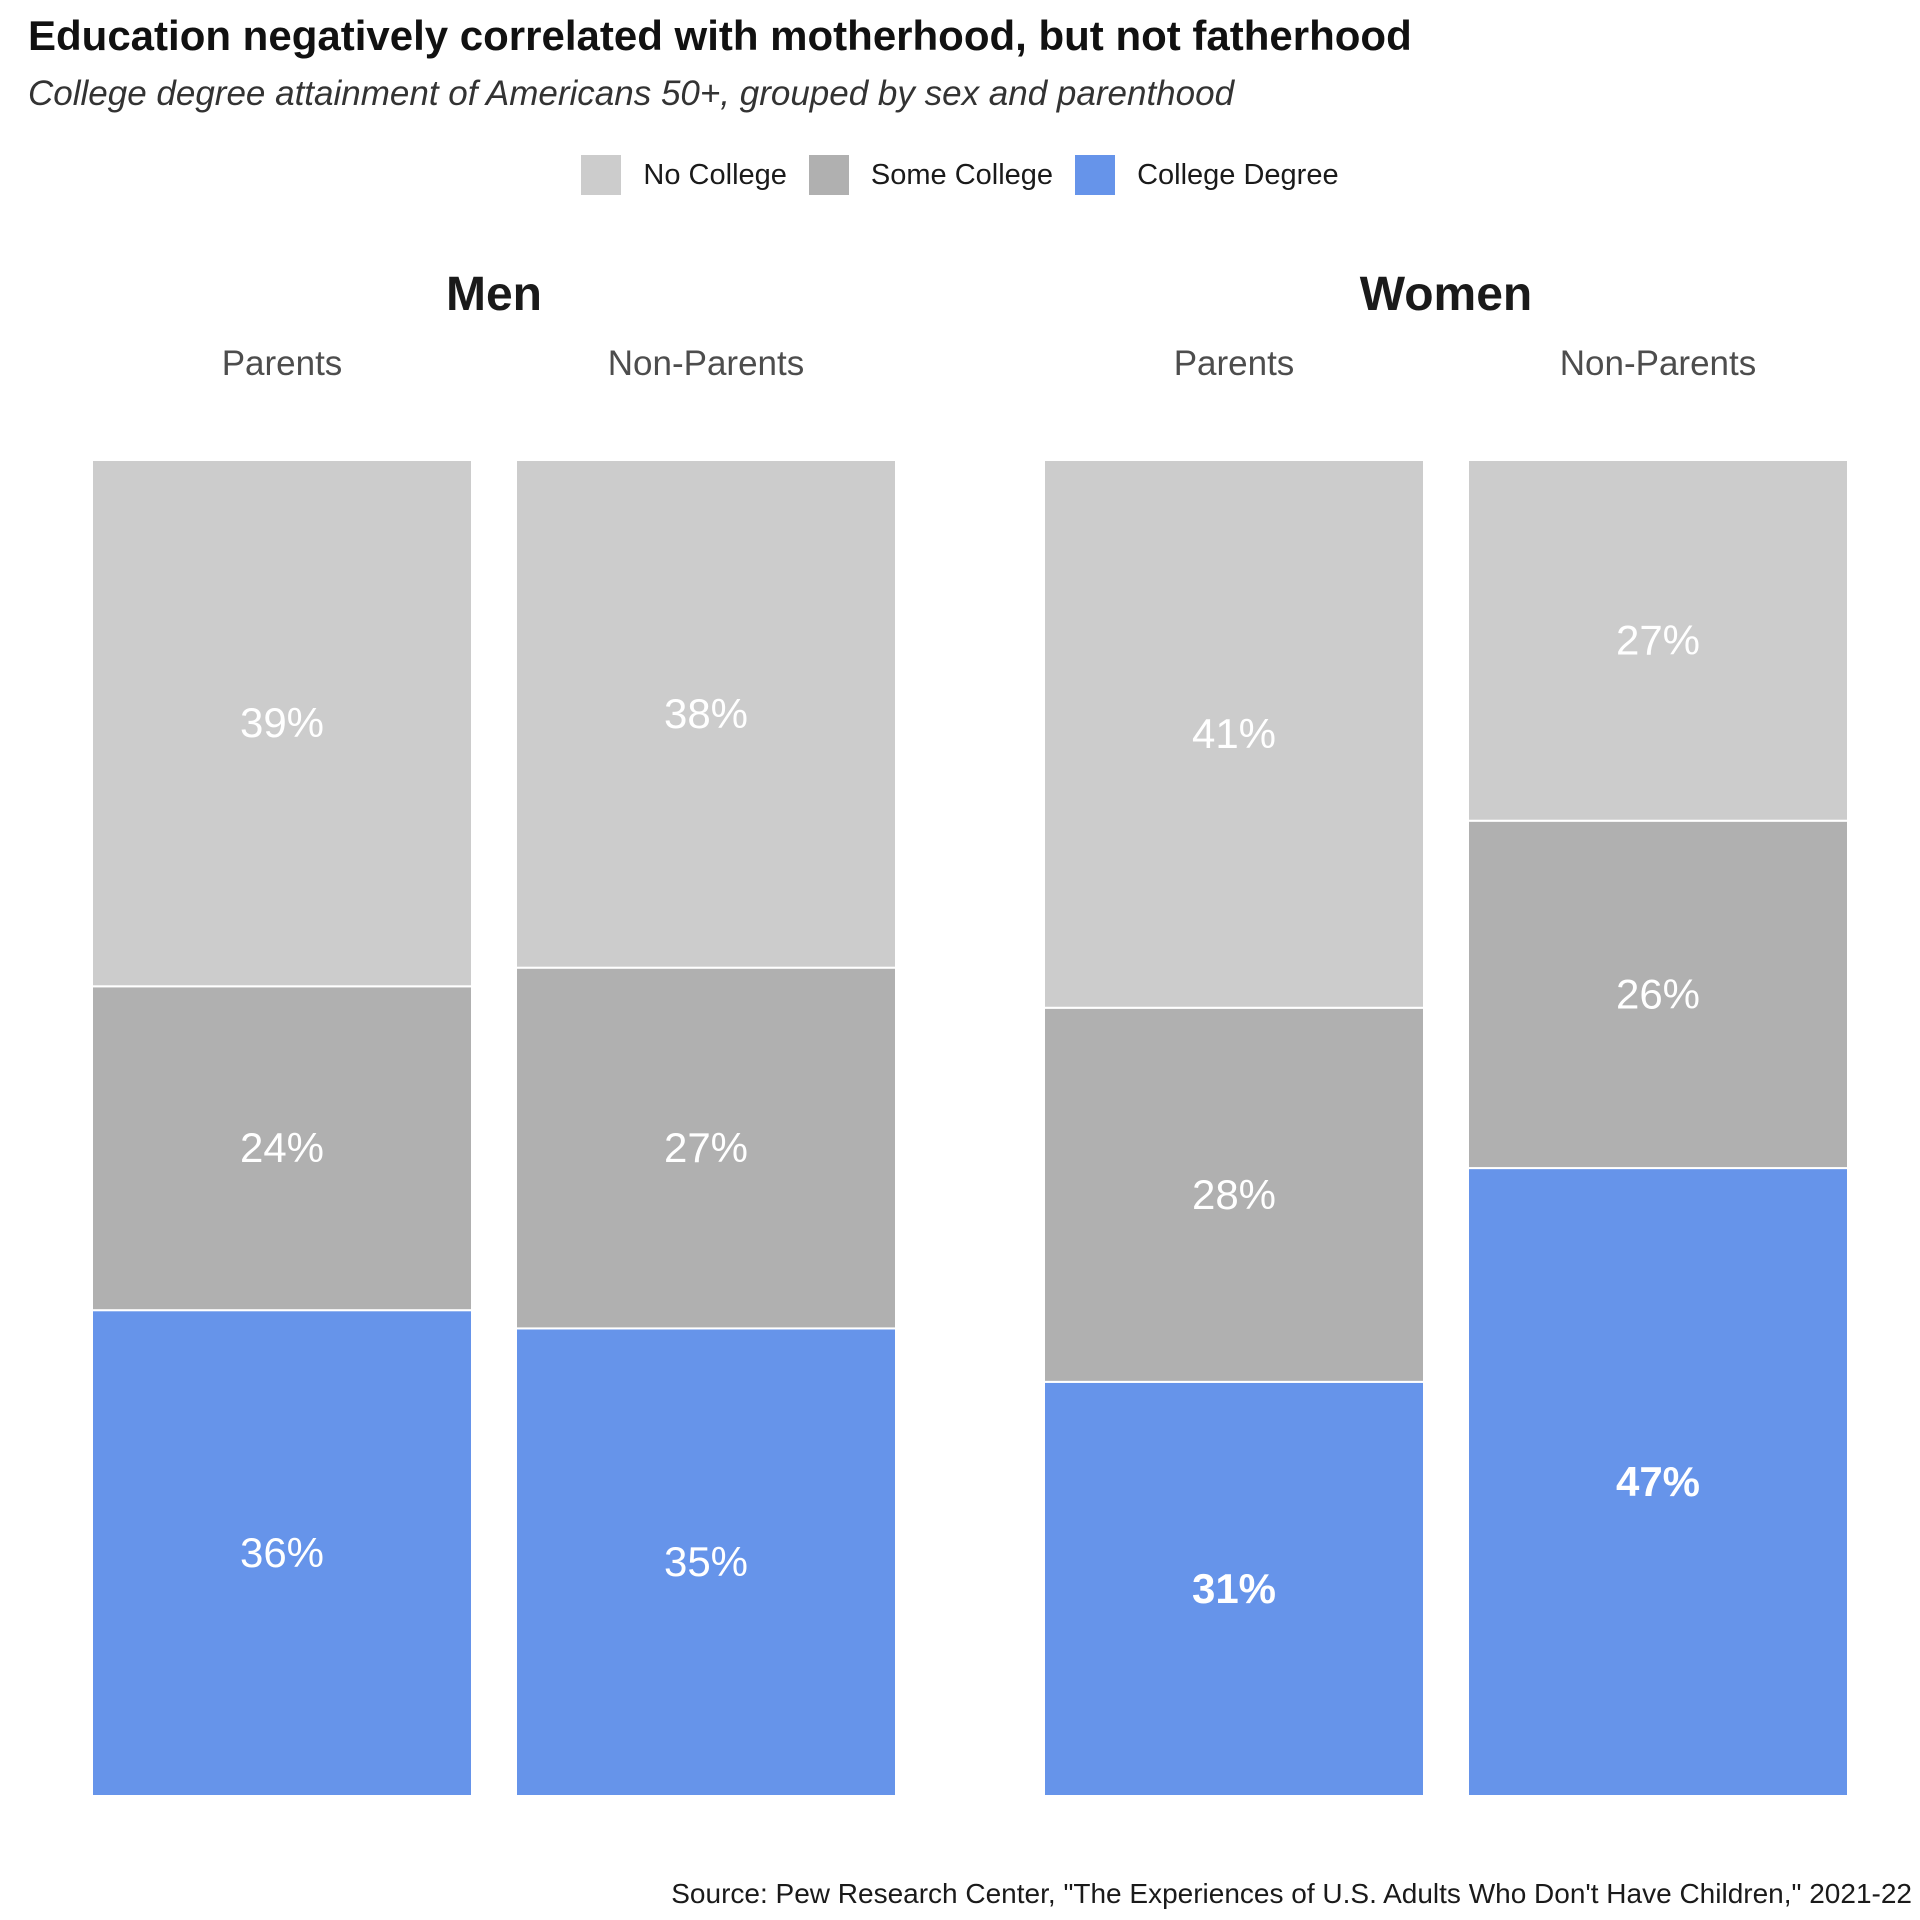 This screenshot has width=1920, height=1920. What do you see at coordinates (601, 175) in the screenshot?
I see `legend-swatch-no-college` at bounding box center [601, 175].